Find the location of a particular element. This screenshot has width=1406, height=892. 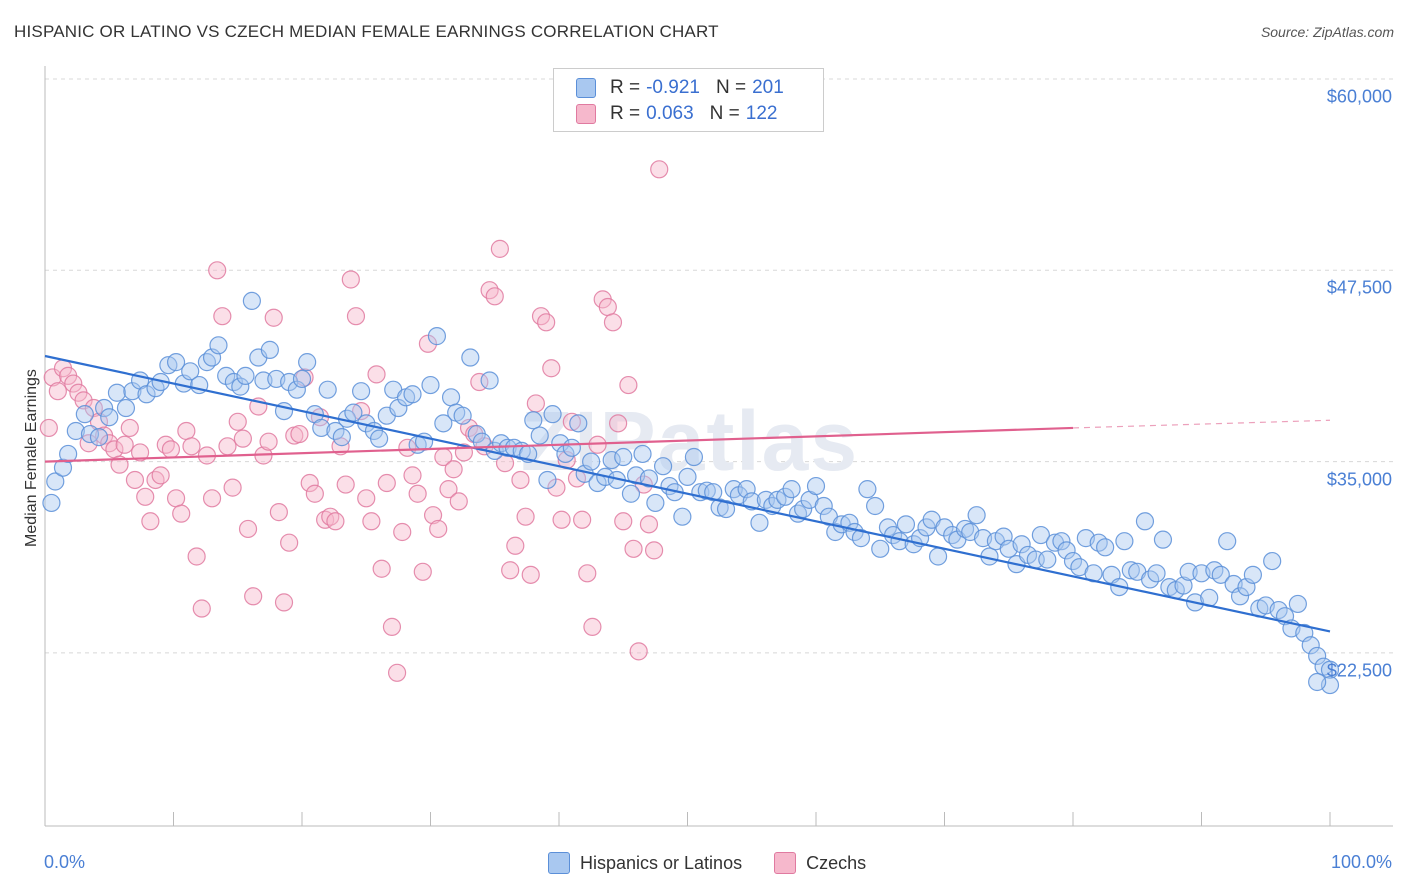

legend-r-label: R = is located at coordinates (625, 87).